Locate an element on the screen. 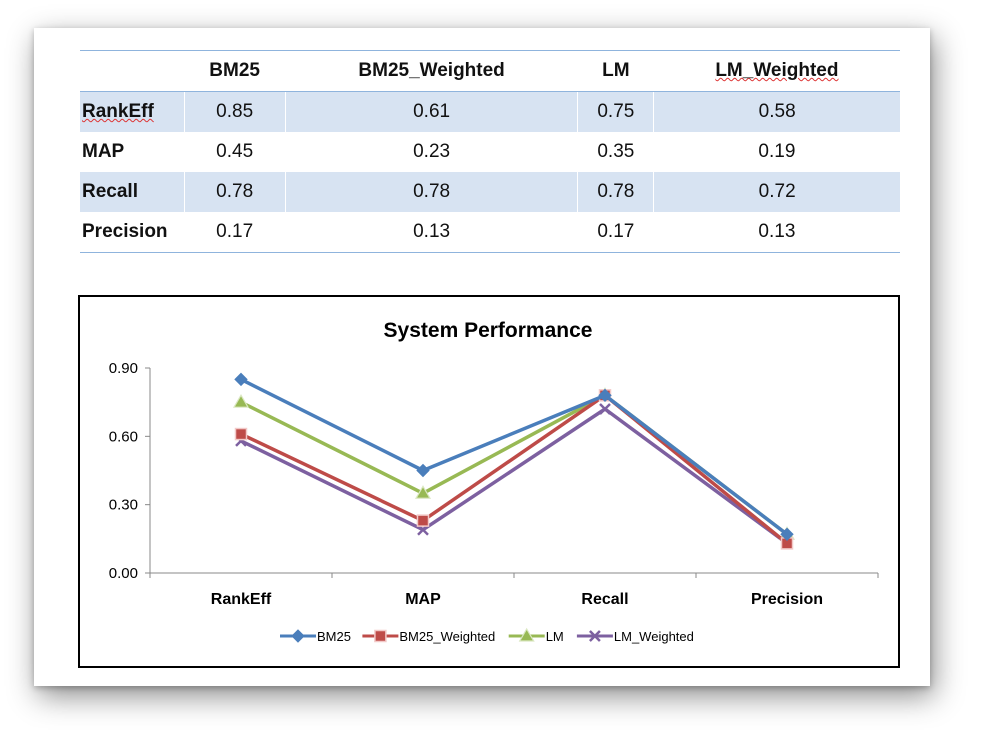 The image size is (997, 751). legend-marker-bm25-shape is located at coordinates (298, 636).